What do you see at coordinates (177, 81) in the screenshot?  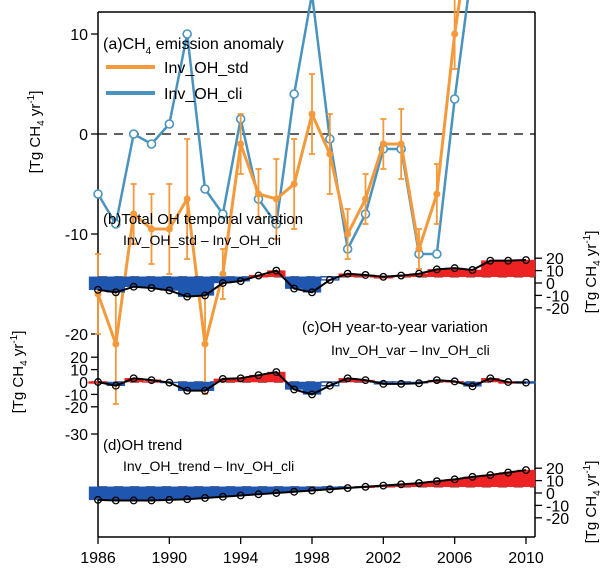 I see `legend: Inv_OH_std Inv_OH_cli` at bounding box center [177, 81].